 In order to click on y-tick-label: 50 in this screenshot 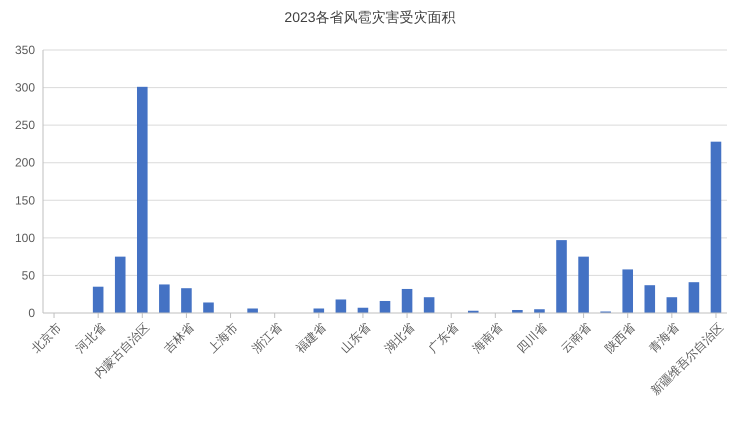, I will do `click(29, 275)`.